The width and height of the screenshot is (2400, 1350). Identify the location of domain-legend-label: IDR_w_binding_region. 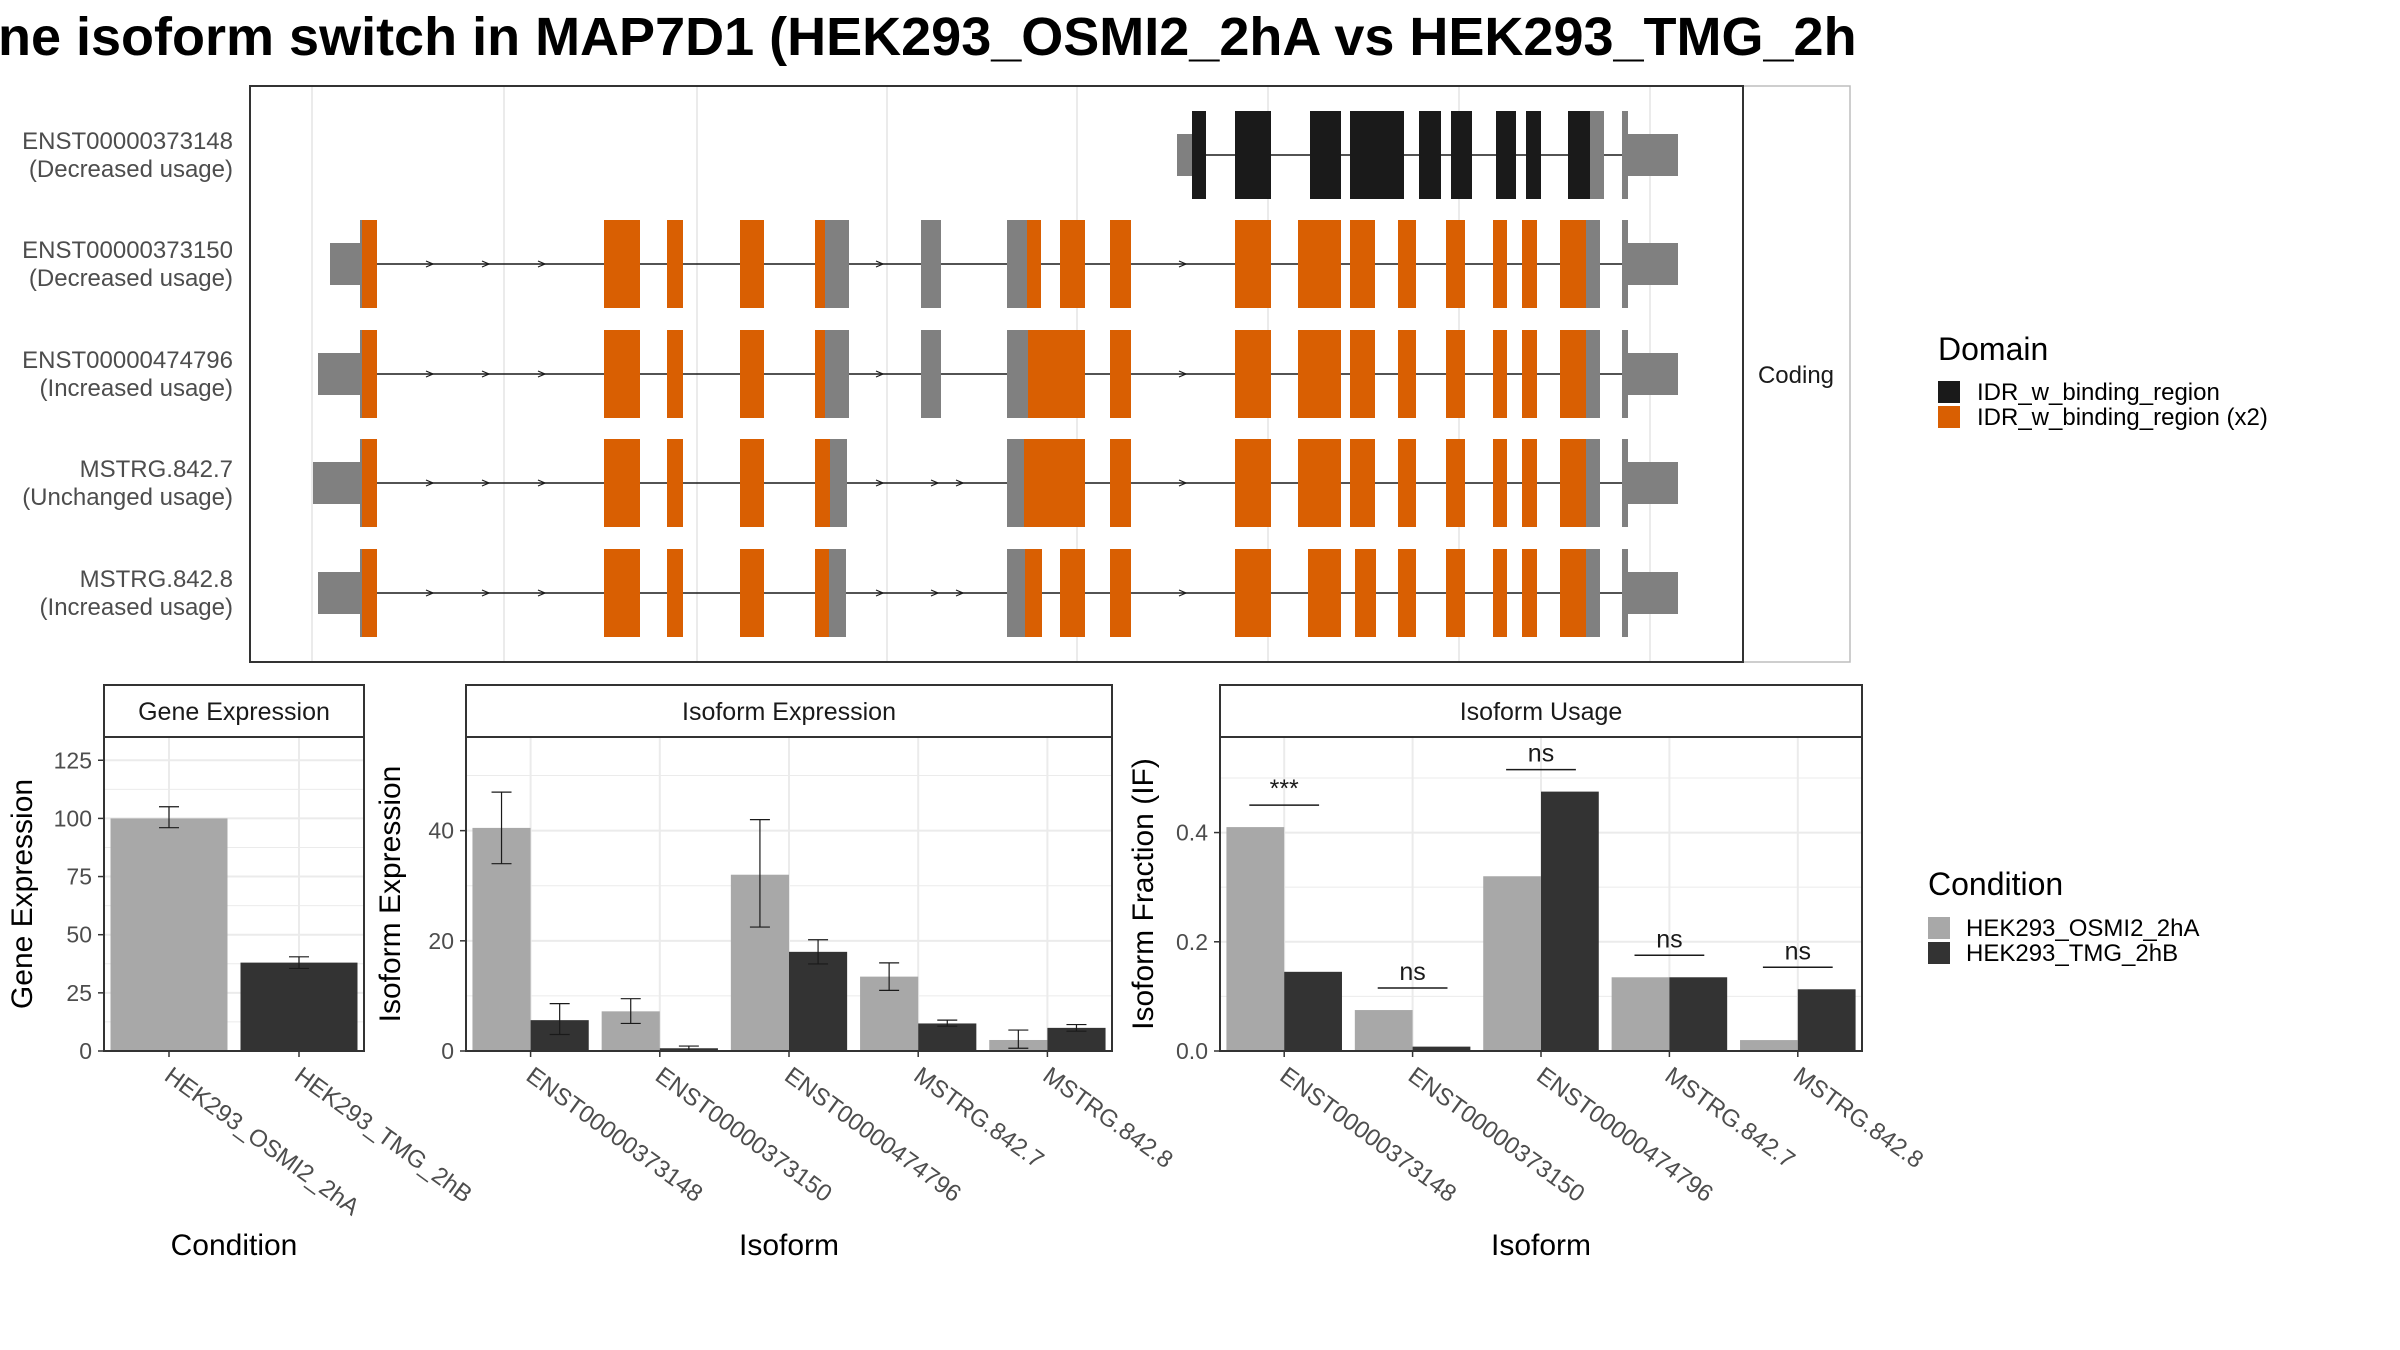
(2098, 392).